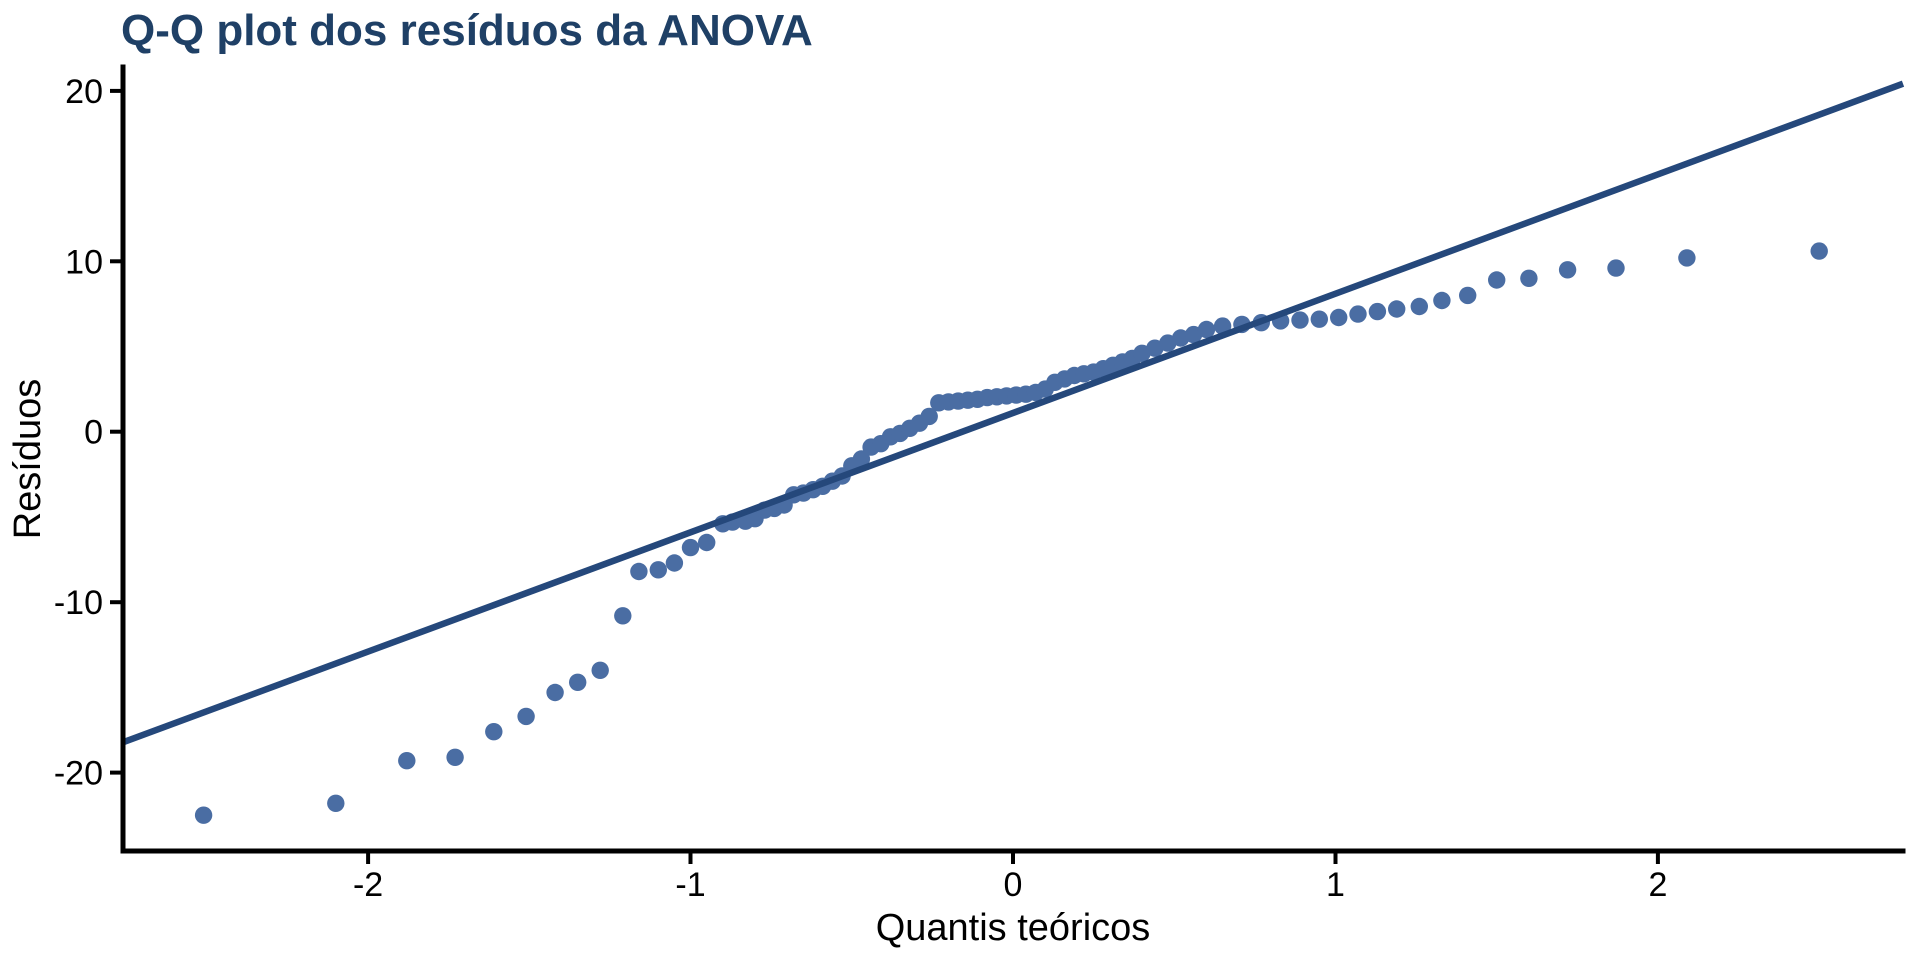  Describe the element at coordinates (78, 603) in the screenshot. I see `y-tick-label: -10` at that location.